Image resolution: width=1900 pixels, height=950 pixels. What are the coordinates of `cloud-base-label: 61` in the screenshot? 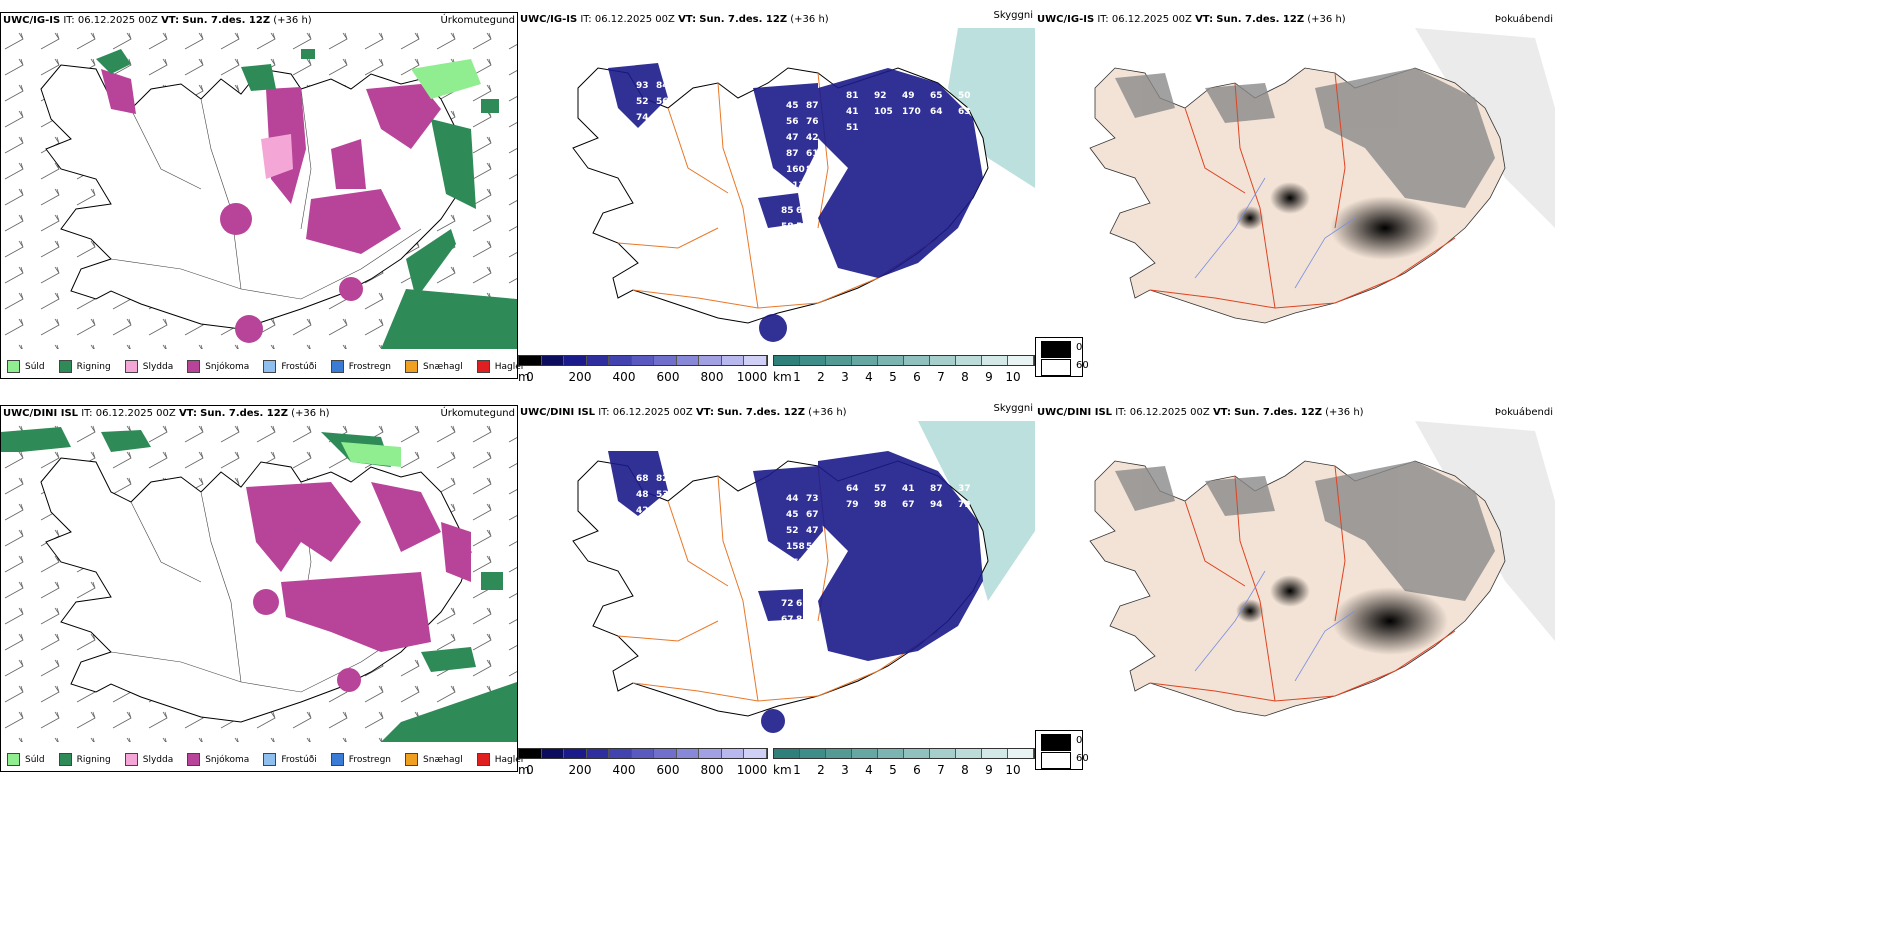 It's located at (812, 154).